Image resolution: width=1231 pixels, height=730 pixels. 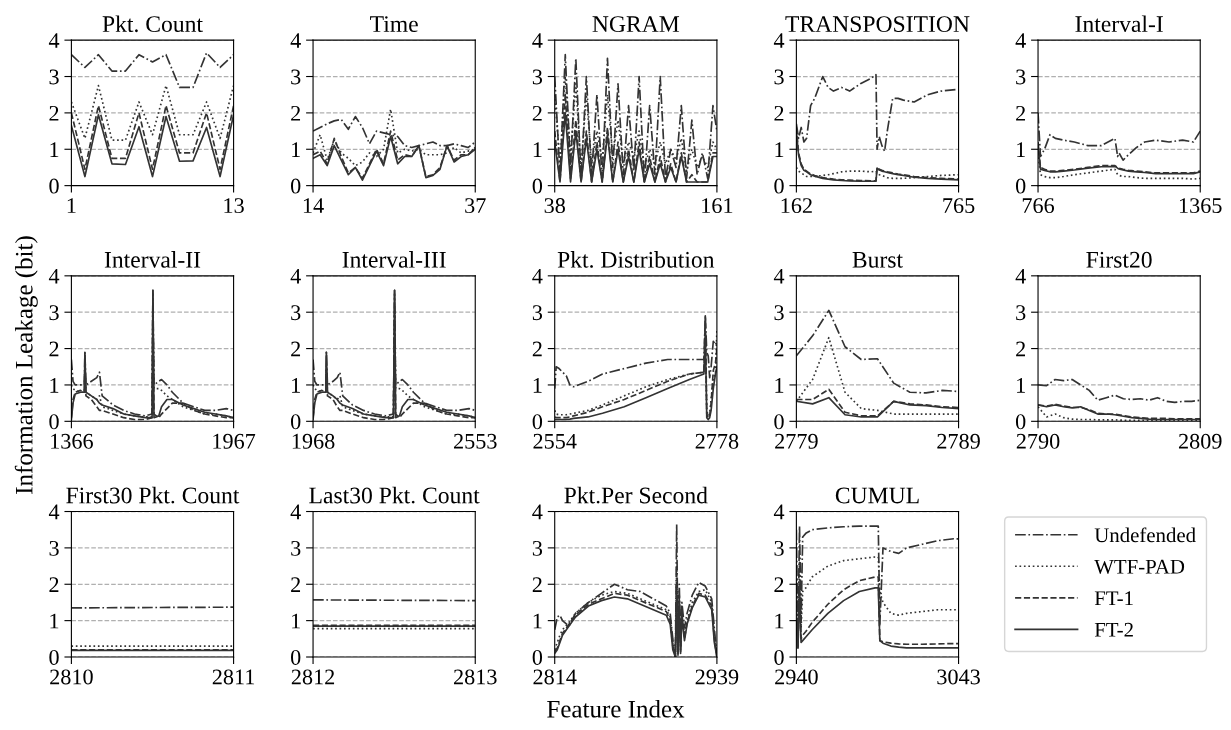 What do you see at coordinates (152, 24) in the screenshot?
I see `chart-title: Pkt. Count` at bounding box center [152, 24].